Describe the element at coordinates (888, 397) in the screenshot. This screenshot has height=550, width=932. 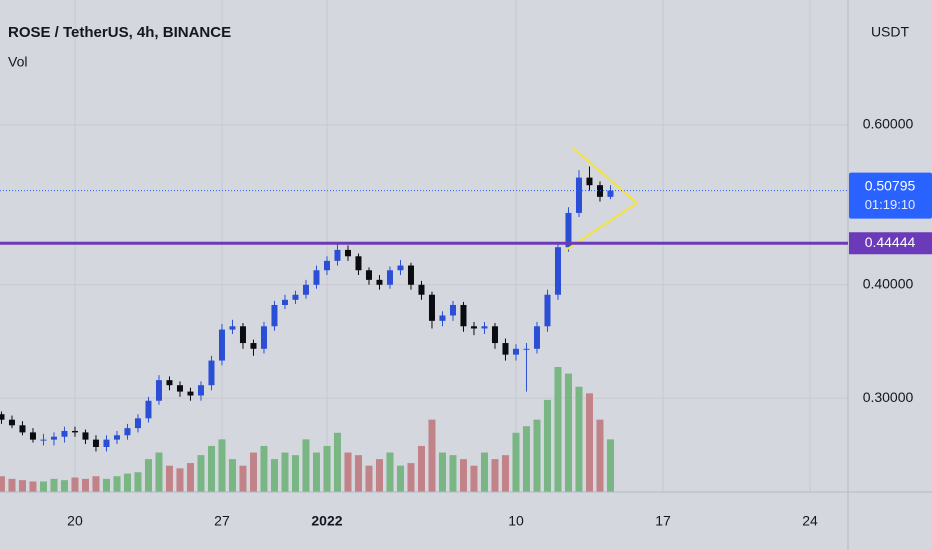
I see `y-tick-label: 0.30000` at that location.